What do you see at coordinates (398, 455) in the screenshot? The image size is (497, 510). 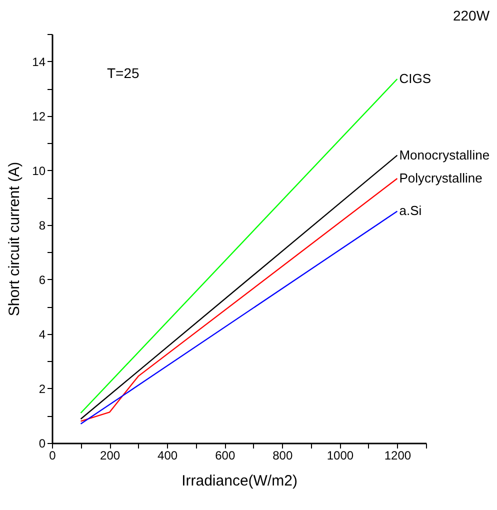 I see `x-tick-label: 1200` at bounding box center [398, 455].